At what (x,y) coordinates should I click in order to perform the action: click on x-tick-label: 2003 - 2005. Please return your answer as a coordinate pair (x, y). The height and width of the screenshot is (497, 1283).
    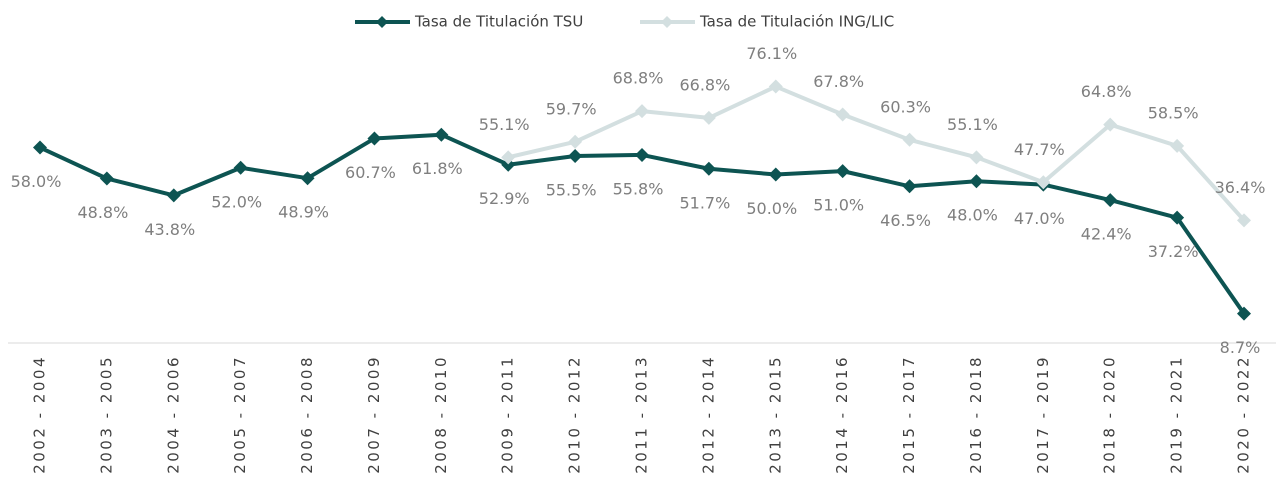
    Looking at the image, I should click on (106, 414).